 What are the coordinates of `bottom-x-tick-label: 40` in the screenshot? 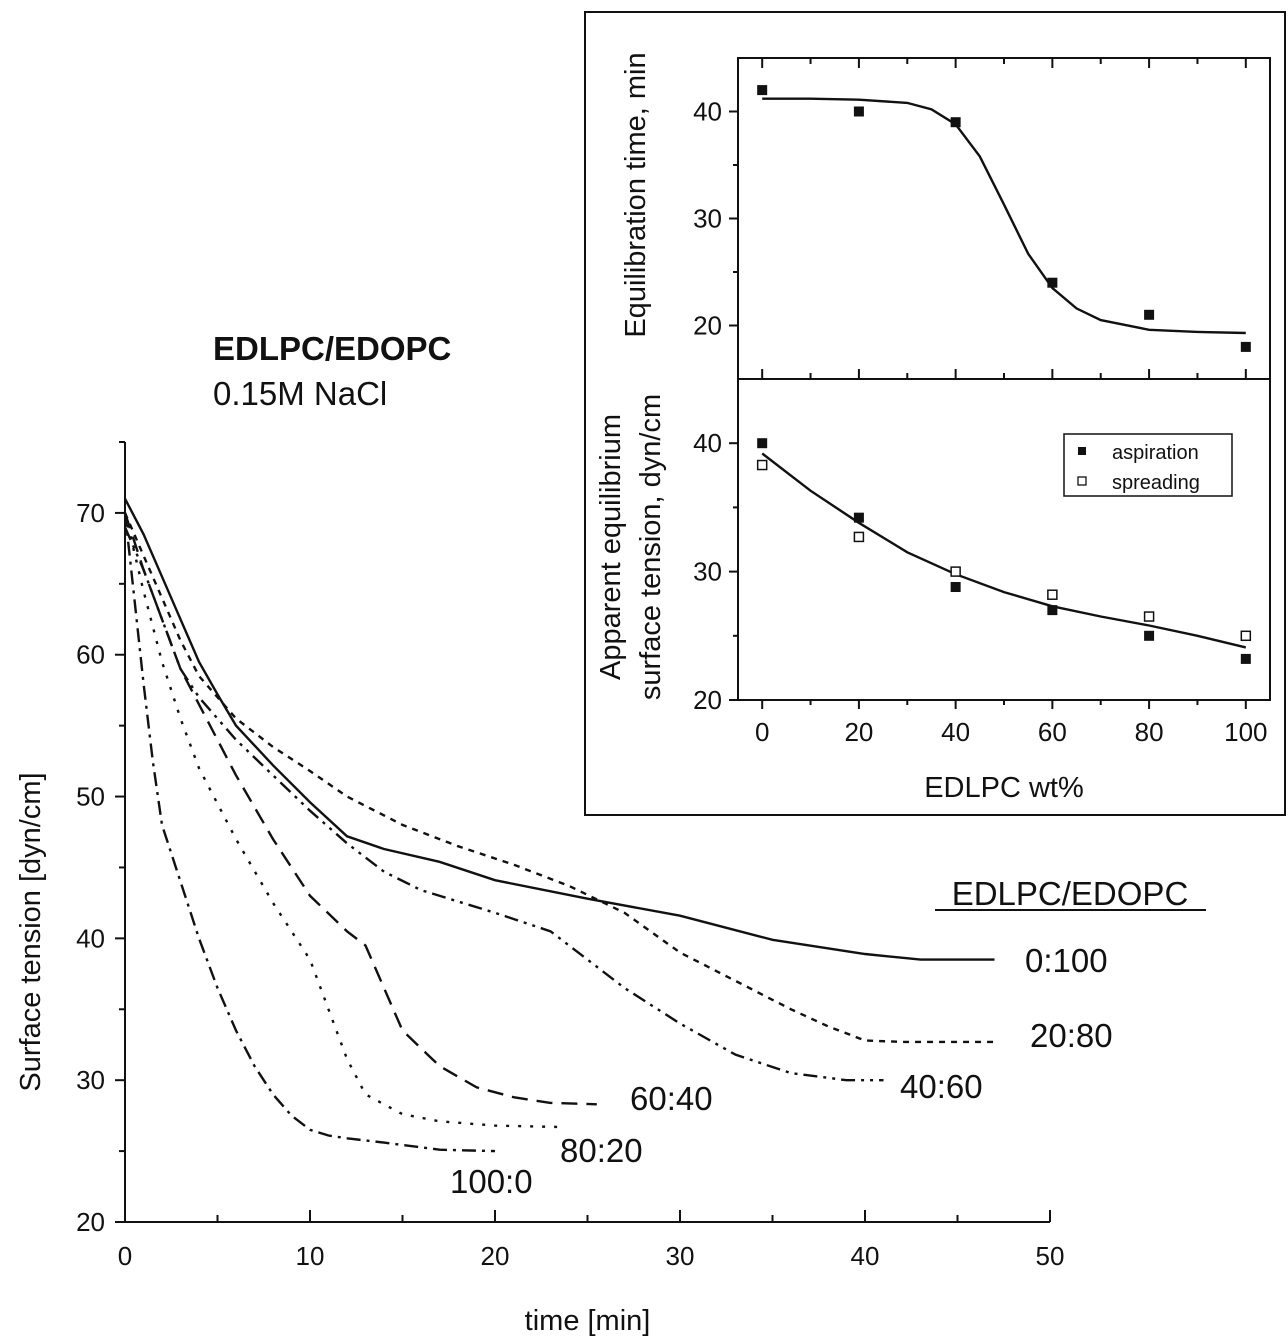 It's located at (955, 732).